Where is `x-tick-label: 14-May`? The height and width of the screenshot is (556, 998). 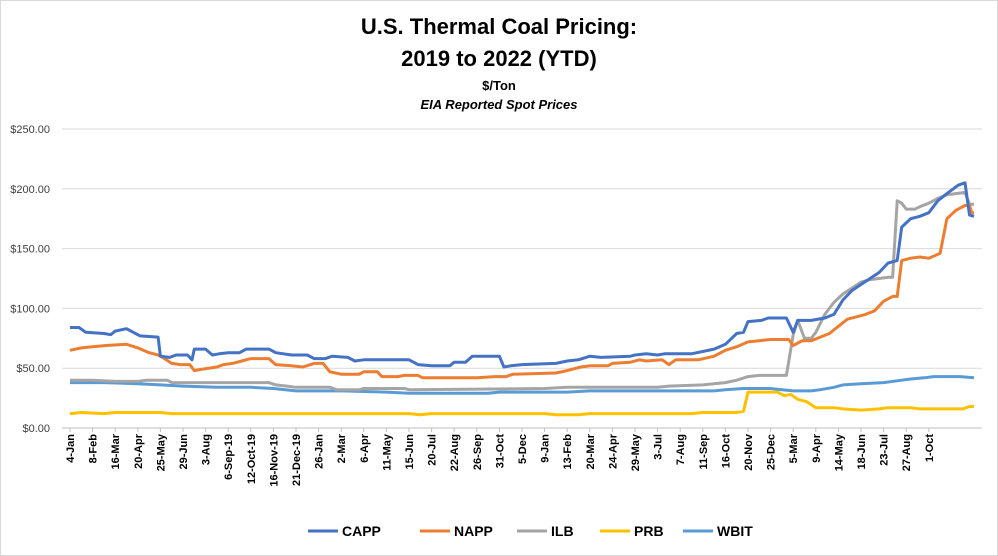
x-tick-label: 14-May is located at coordinates (839, 452).